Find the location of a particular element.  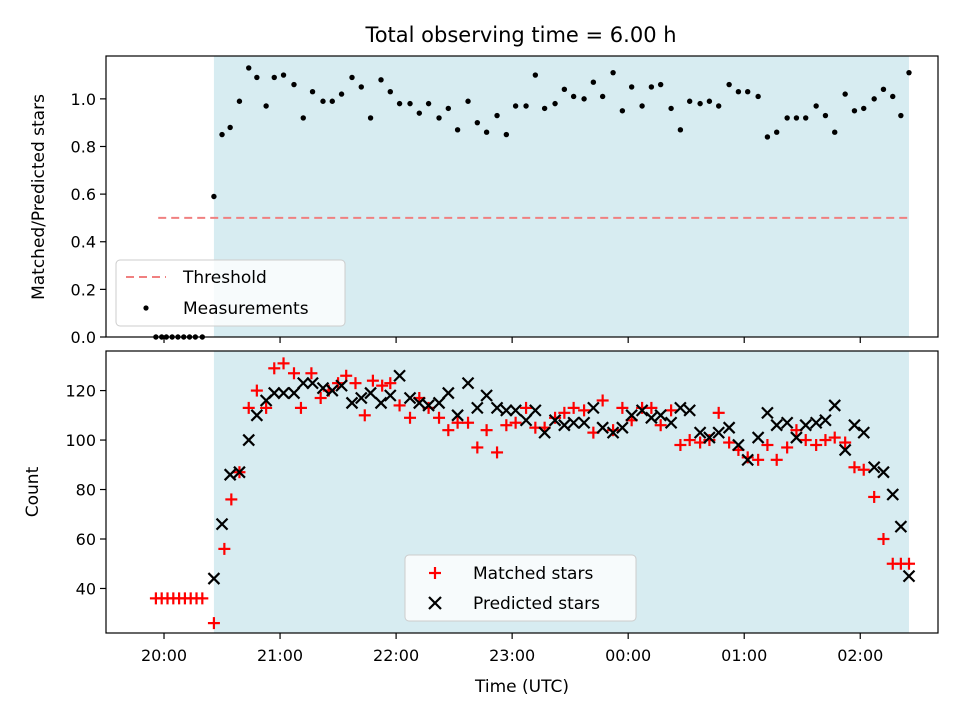

top-y-tick-label: 1.0 is located at coordinates (83, 99).